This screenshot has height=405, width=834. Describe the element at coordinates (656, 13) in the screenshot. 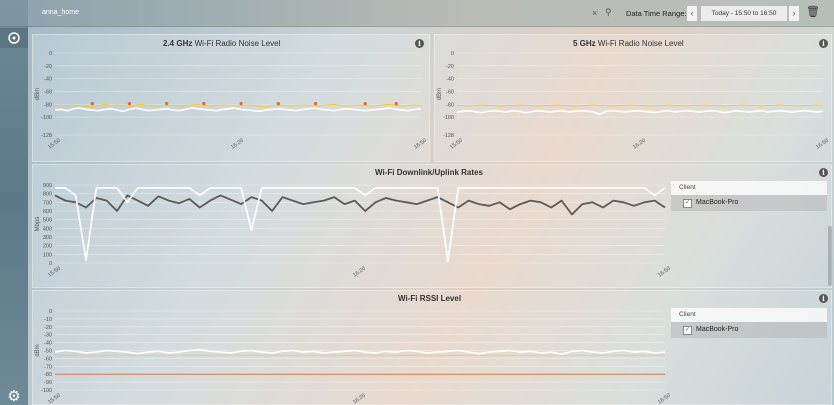

I see `datetime-range-label: Data Time Range:` at that location.